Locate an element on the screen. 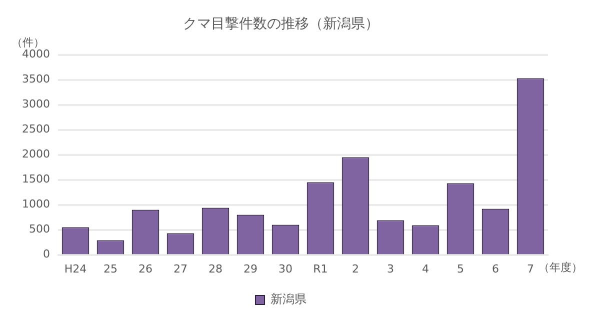 This screenshot has height=324, width=600. y-tick-label: 2500 is located at coordinates (36, 129).